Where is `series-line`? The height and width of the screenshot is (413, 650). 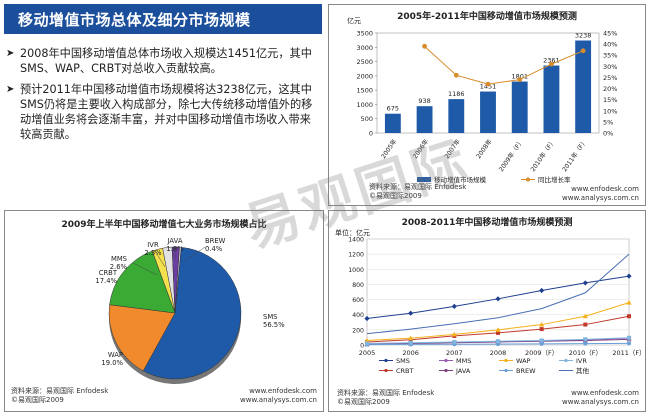
series-line is located at coordinates (498, 294).